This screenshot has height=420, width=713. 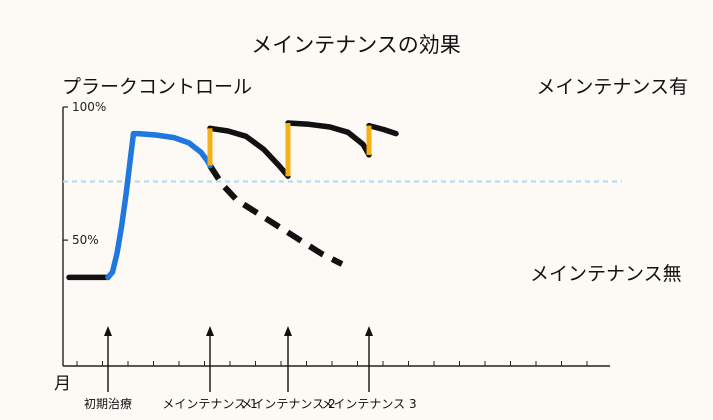 I want to click on event-label: メインテナンス 1, so click(x=209, y=404).